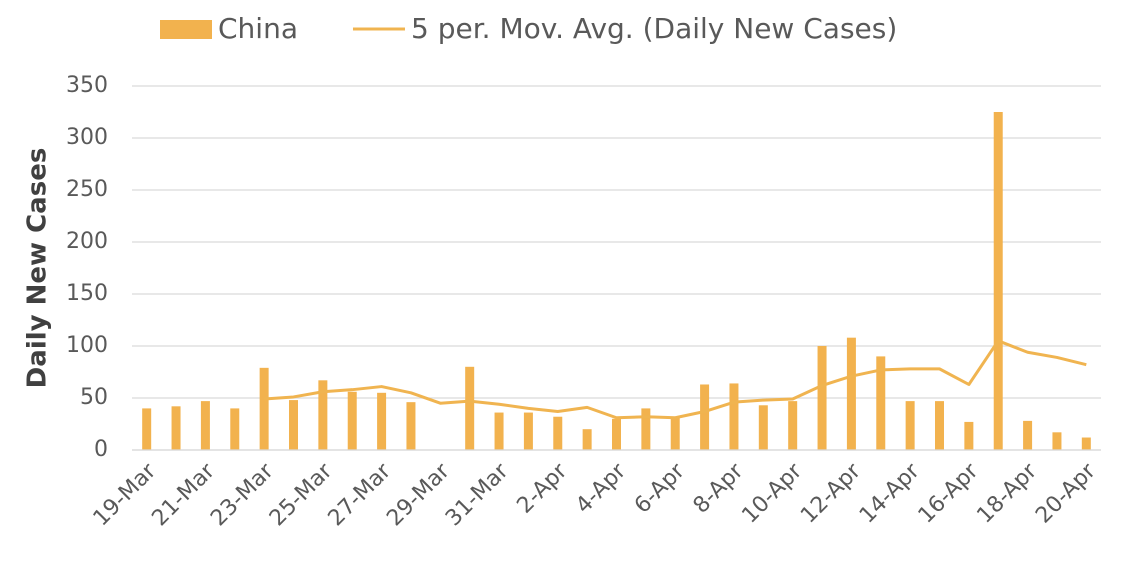  I want to click on y-axis-title: Daily New Cases, so click(38, 268).